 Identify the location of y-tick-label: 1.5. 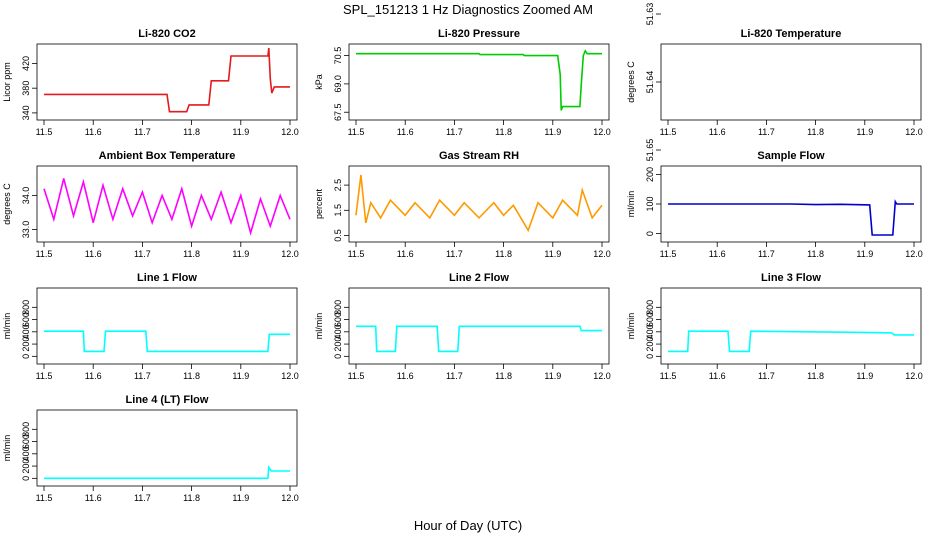
(338, 210).